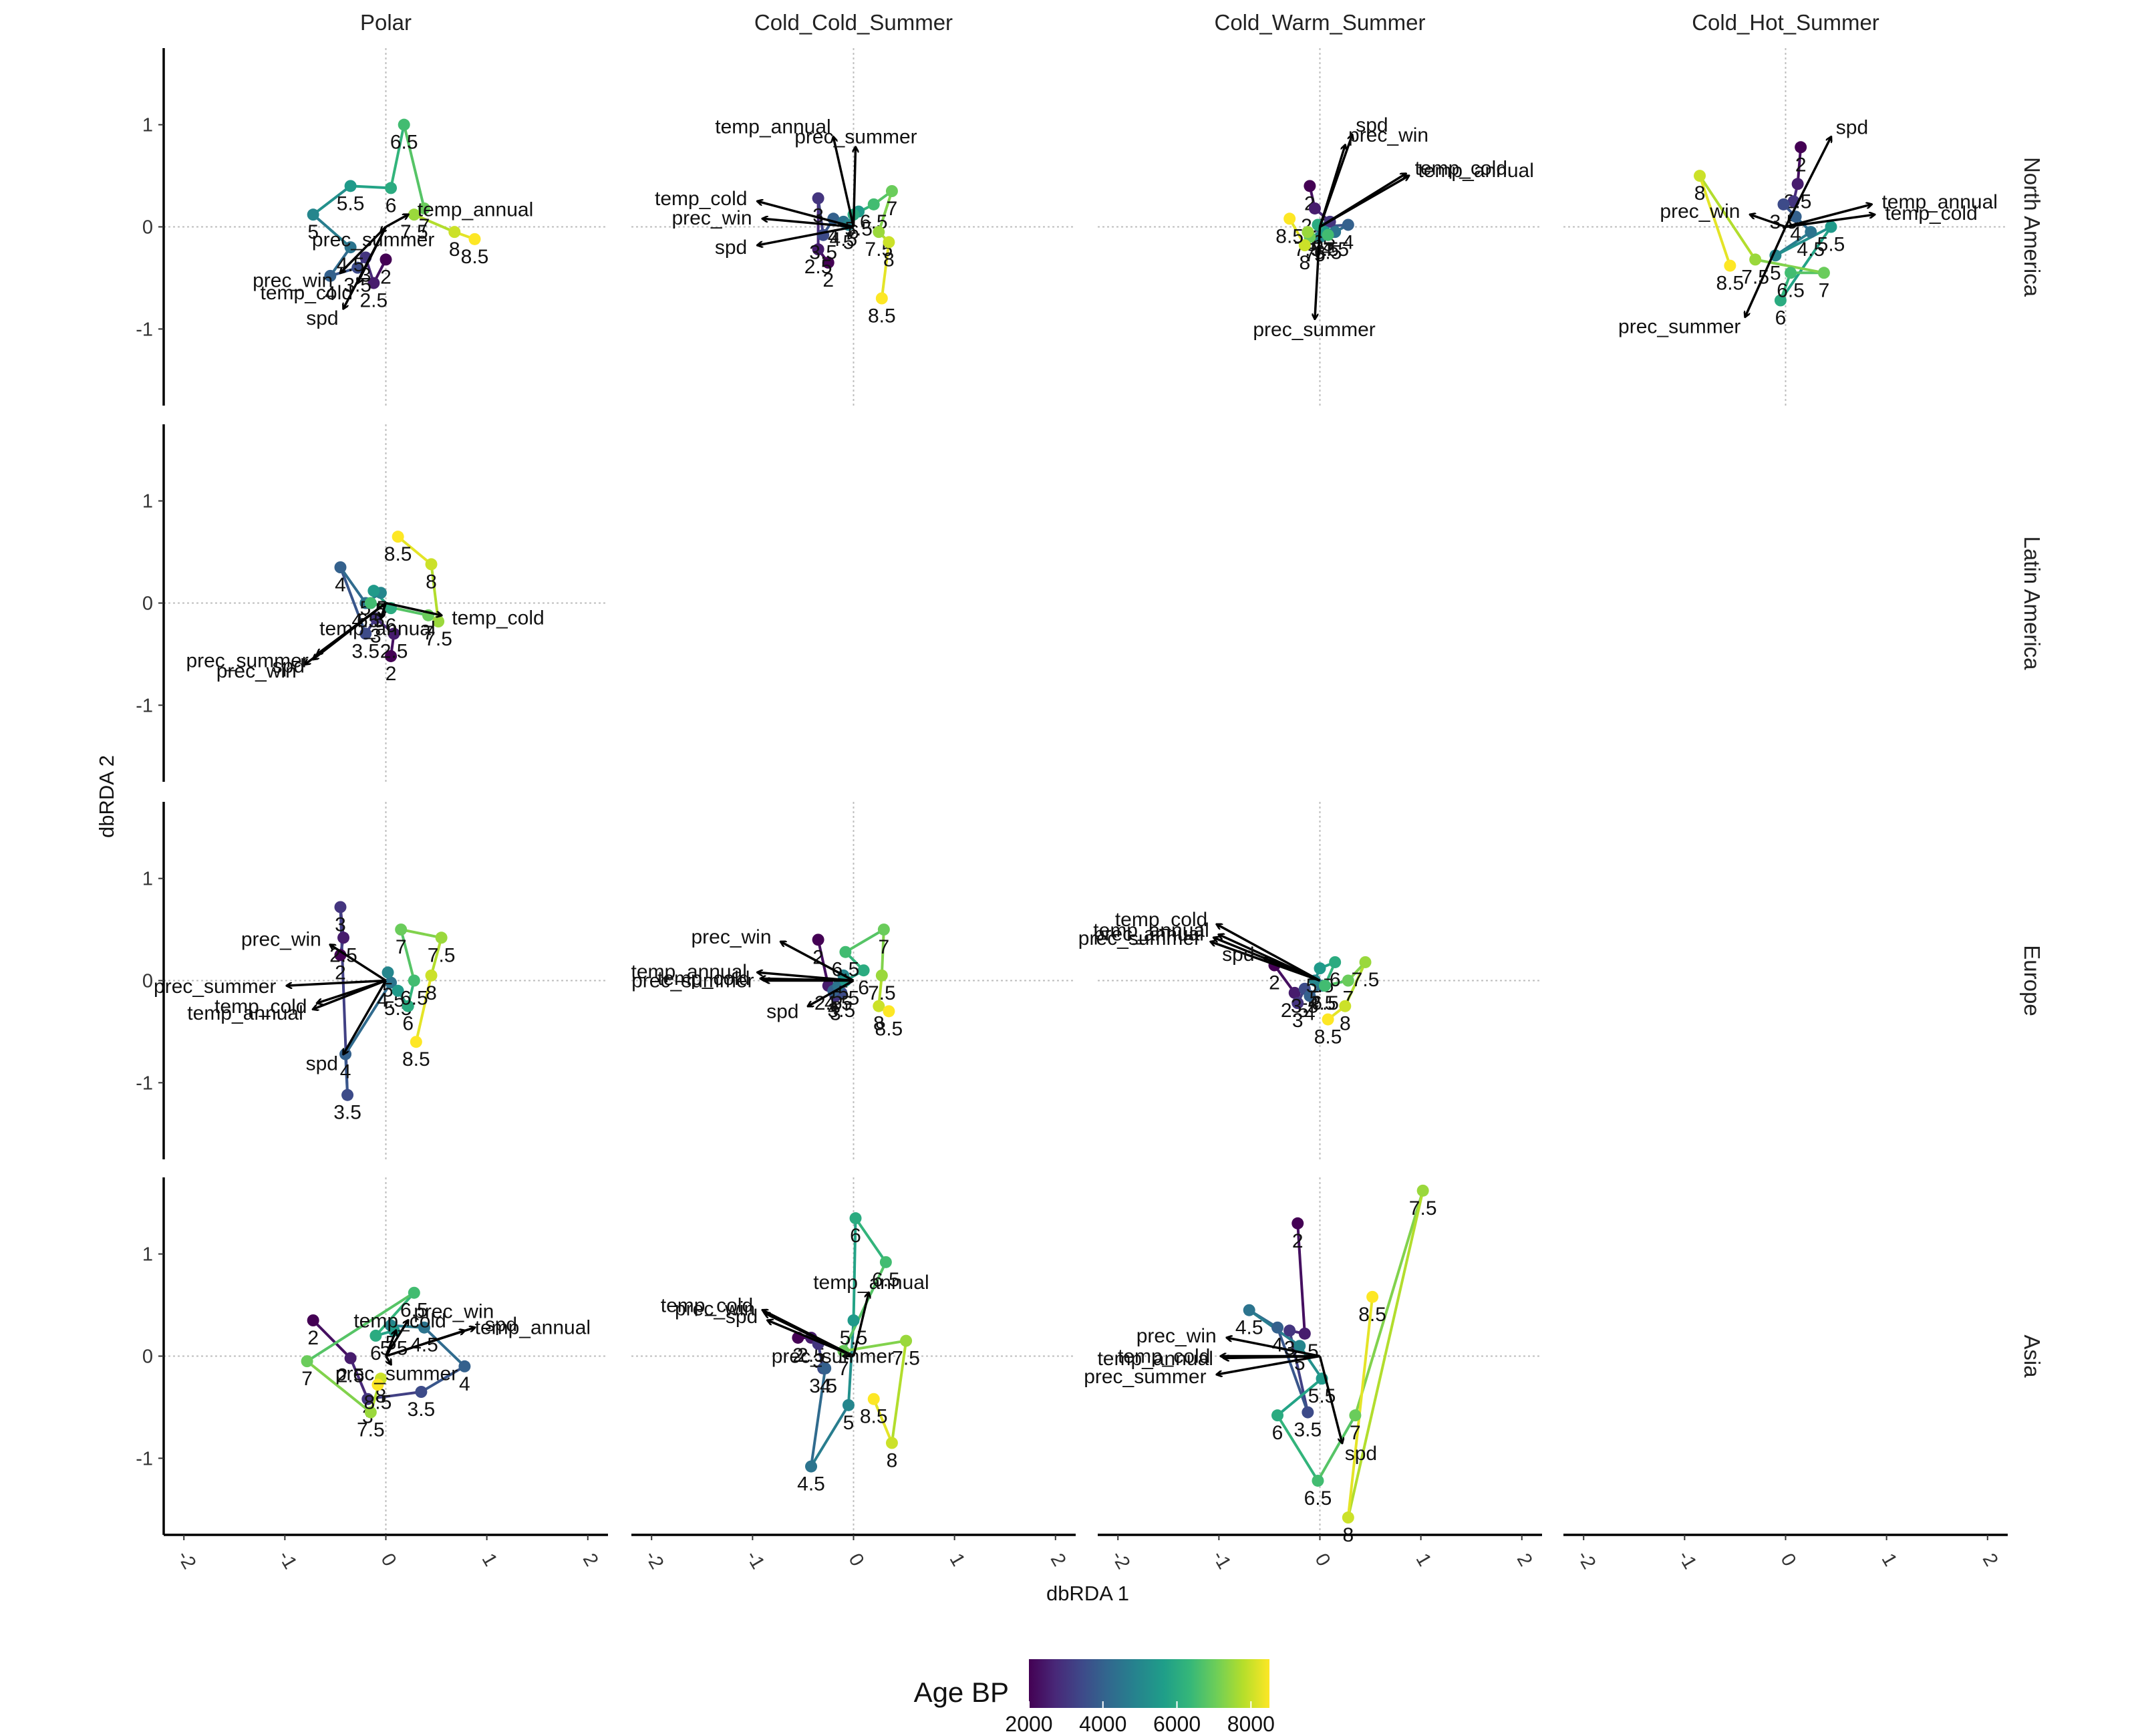  I want to click on point-label: 2.5, so click(374, 301).